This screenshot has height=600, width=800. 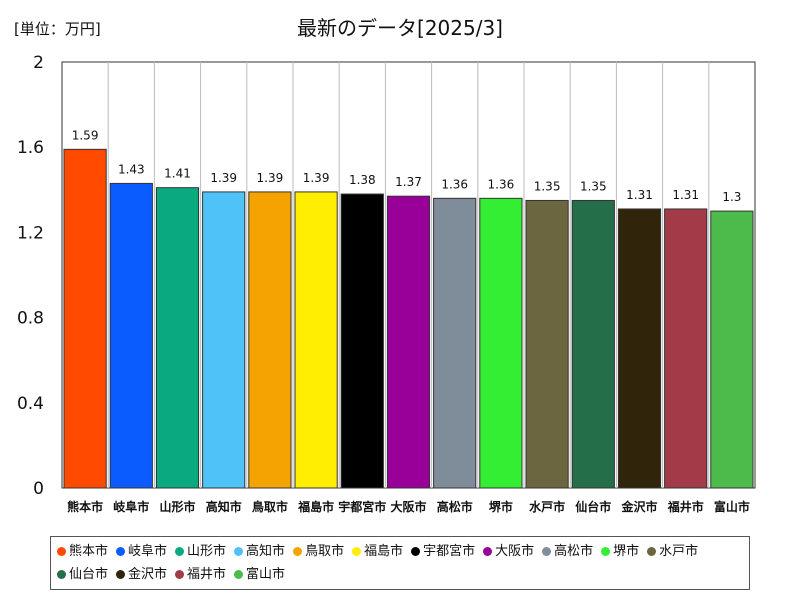 What do you see at coordinates (85, 506) in the screenshot?
I see `x-tick-label: 熊本市` at bounding box center [85, 506].